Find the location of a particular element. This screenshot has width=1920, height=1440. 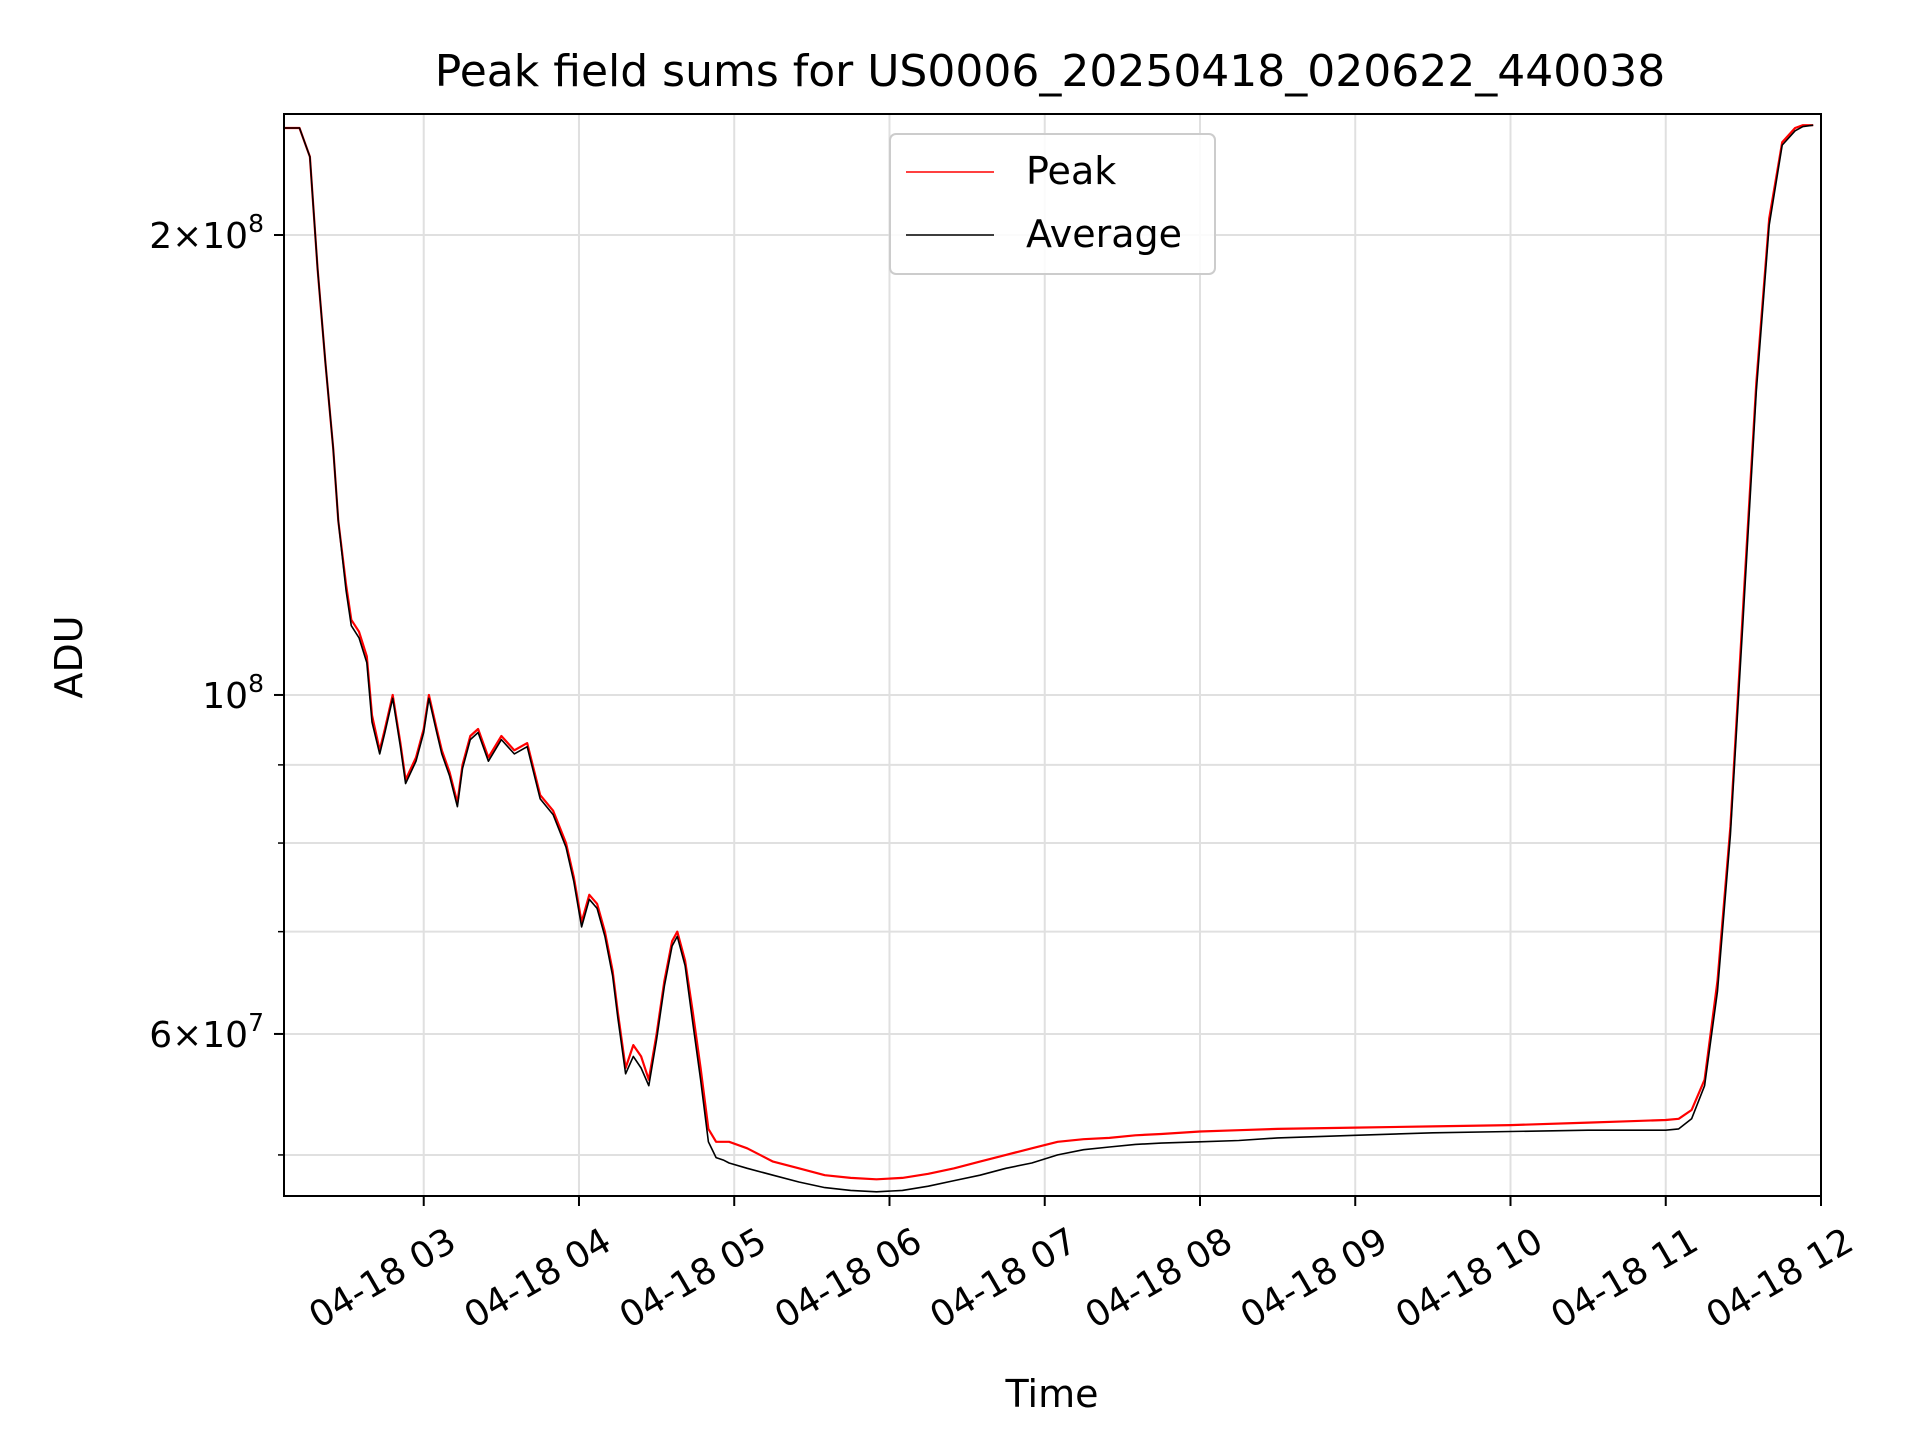

y-tick-label: 6×107 is located at coordinates (206, 1032).